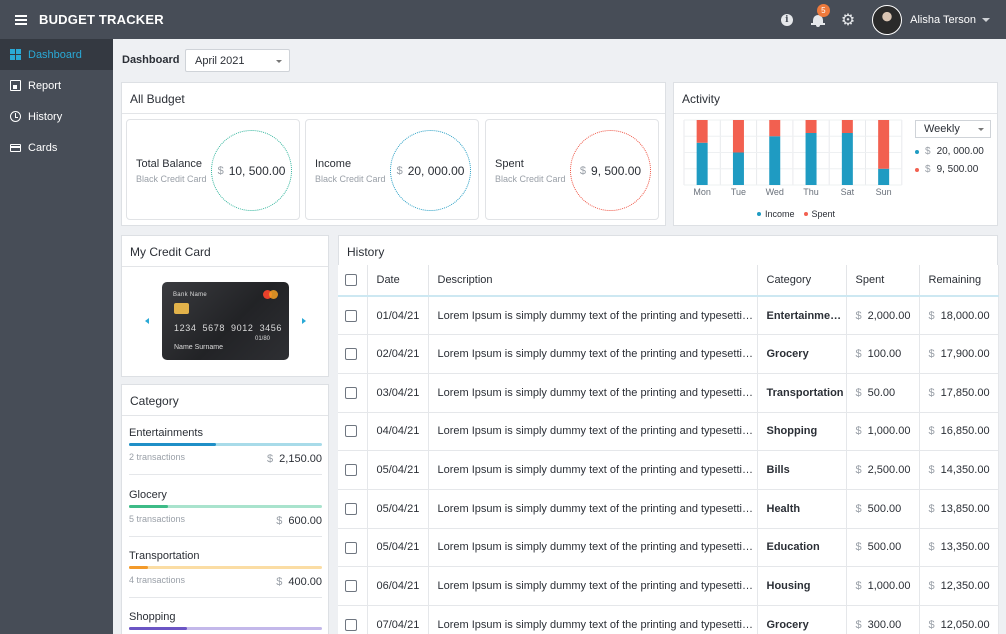  Describe the element at coordinates (225, 569) in the screenshot. I see `category-item: Transportation 4 transactions $400.00` at that location.